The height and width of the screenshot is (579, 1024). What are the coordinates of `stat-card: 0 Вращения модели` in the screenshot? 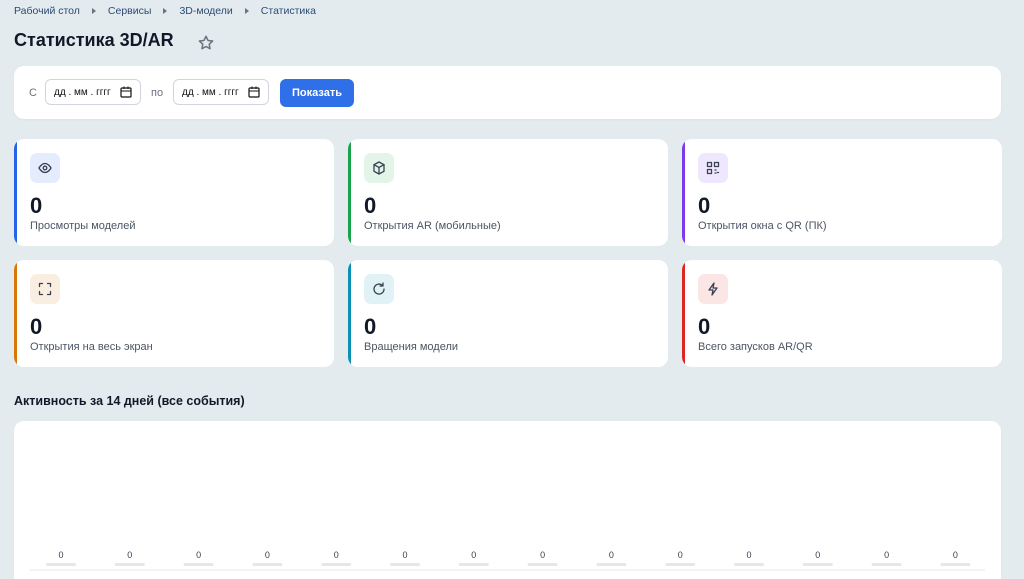 It's located at (508, 313).